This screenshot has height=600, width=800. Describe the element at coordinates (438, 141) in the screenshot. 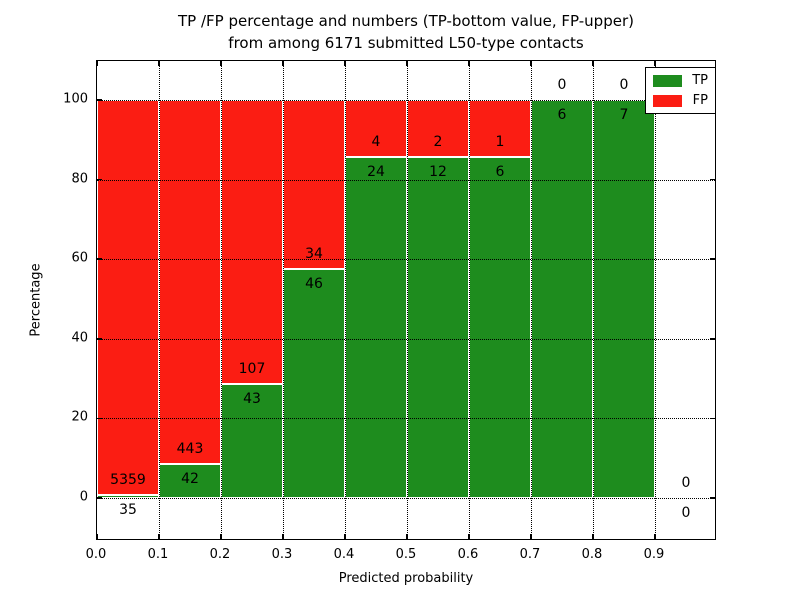

I see `fp-count-label: 2` at that location.